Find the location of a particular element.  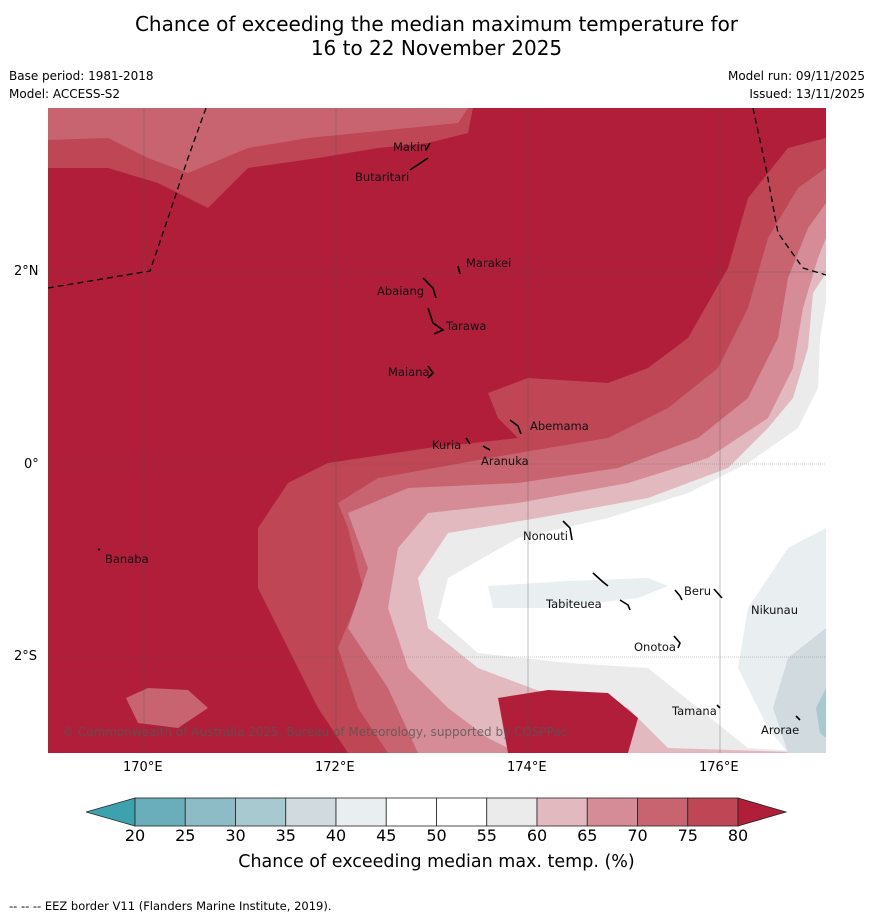

lat-label-0: 0° is located at coordinates (31, 464).